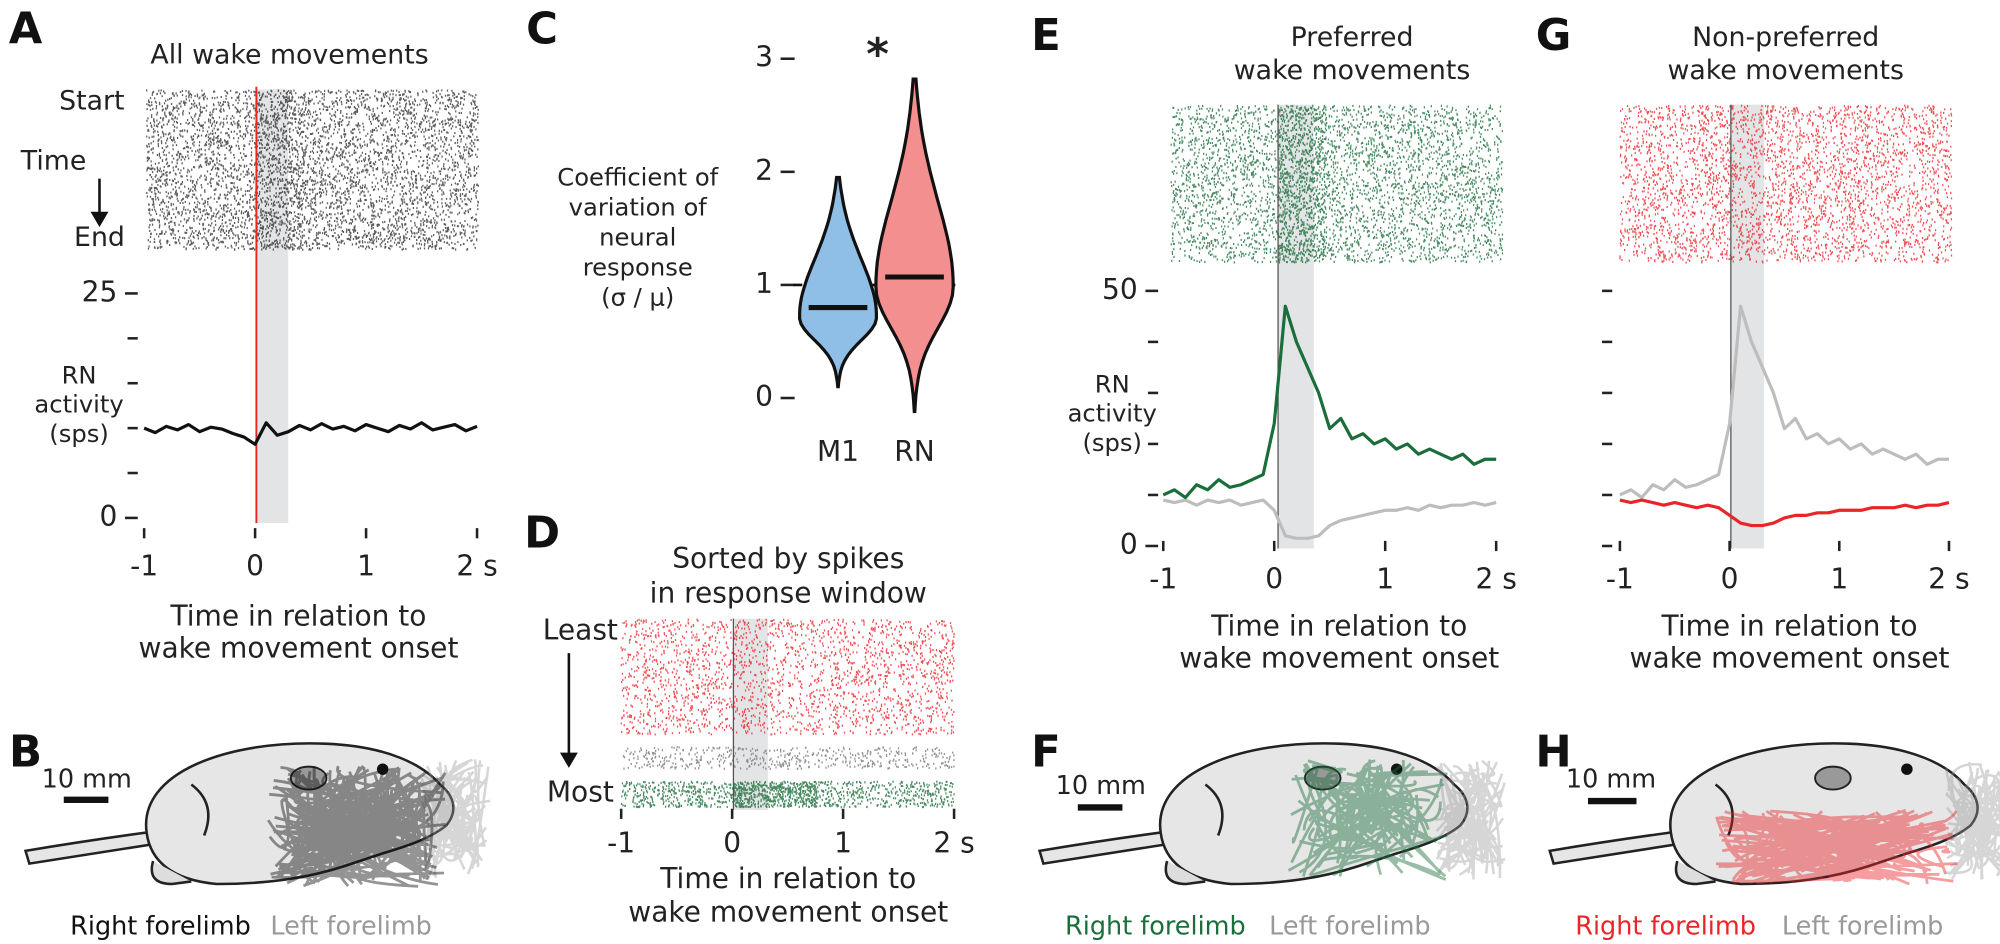  What do you see at coordinates (637, 298) in the screenshot?
I see `label: (σ / μ)` at bounding box center [637, 298].